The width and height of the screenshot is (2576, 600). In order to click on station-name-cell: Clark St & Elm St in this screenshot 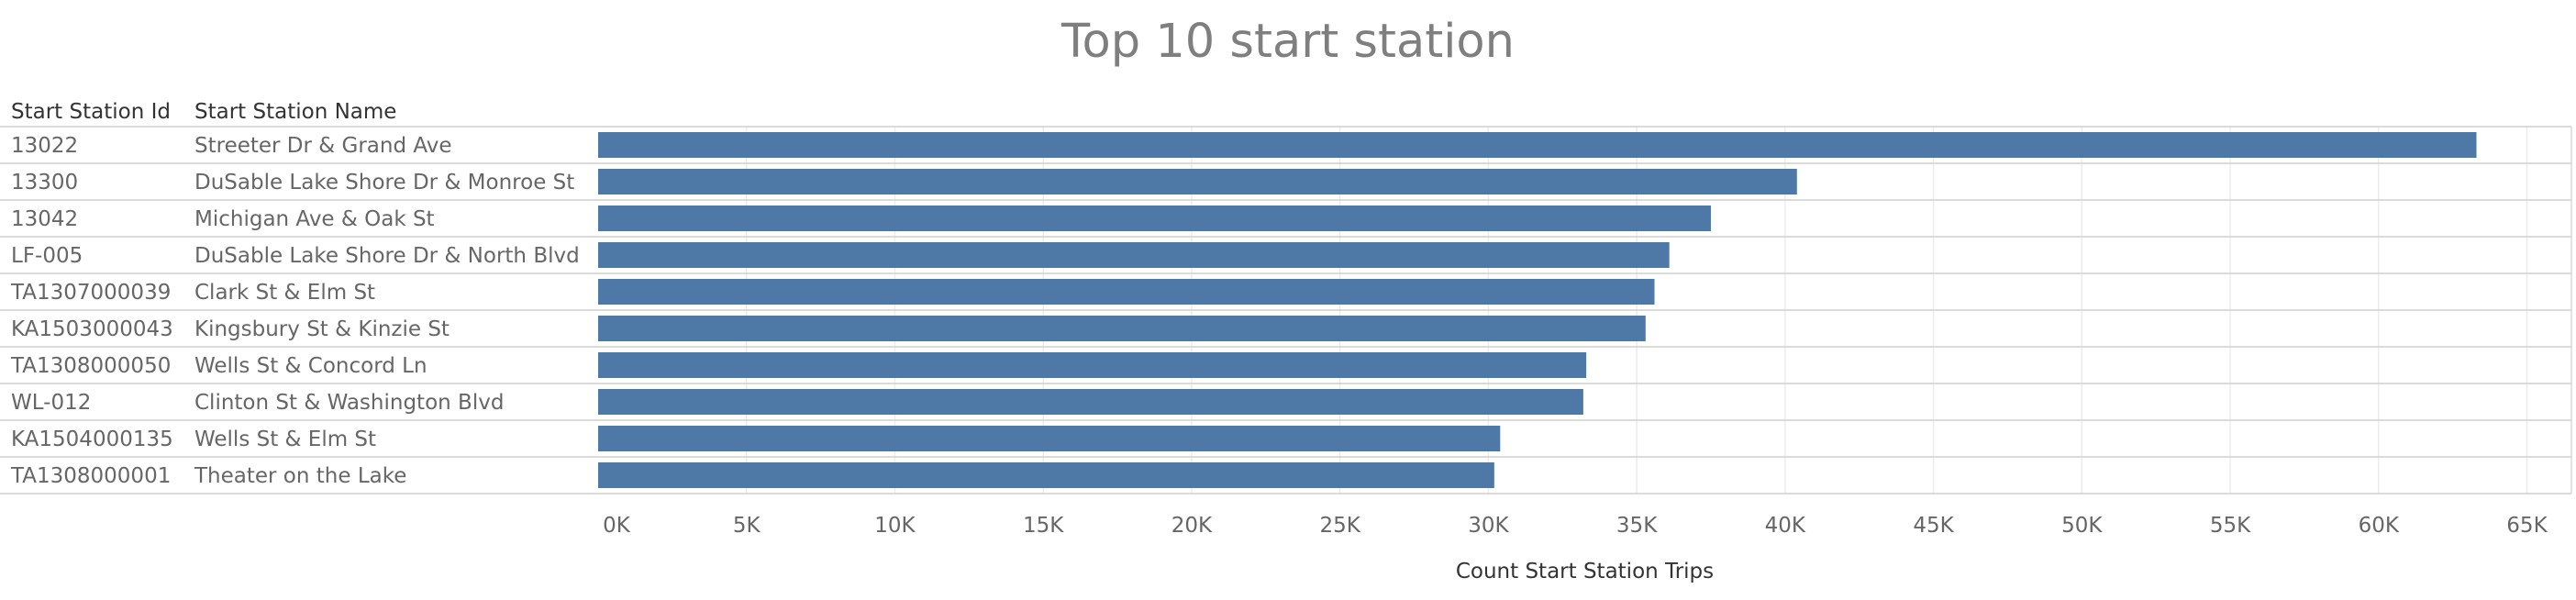, I will do `click(284, 293)`.